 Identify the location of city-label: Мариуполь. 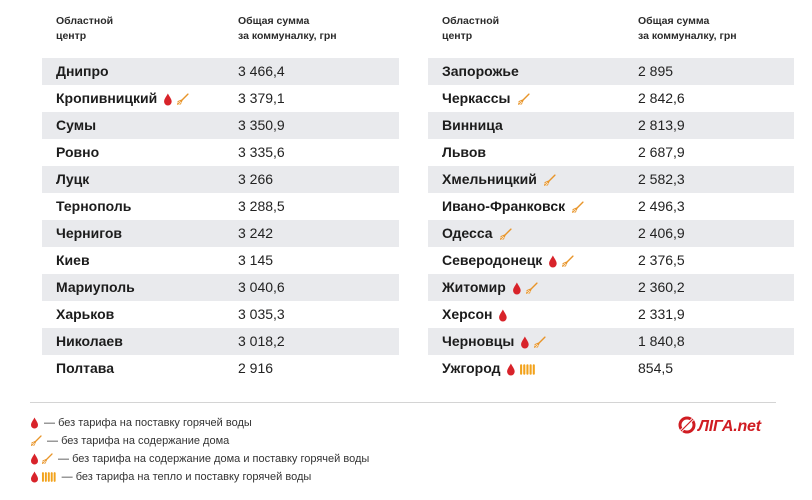
(95, 287).